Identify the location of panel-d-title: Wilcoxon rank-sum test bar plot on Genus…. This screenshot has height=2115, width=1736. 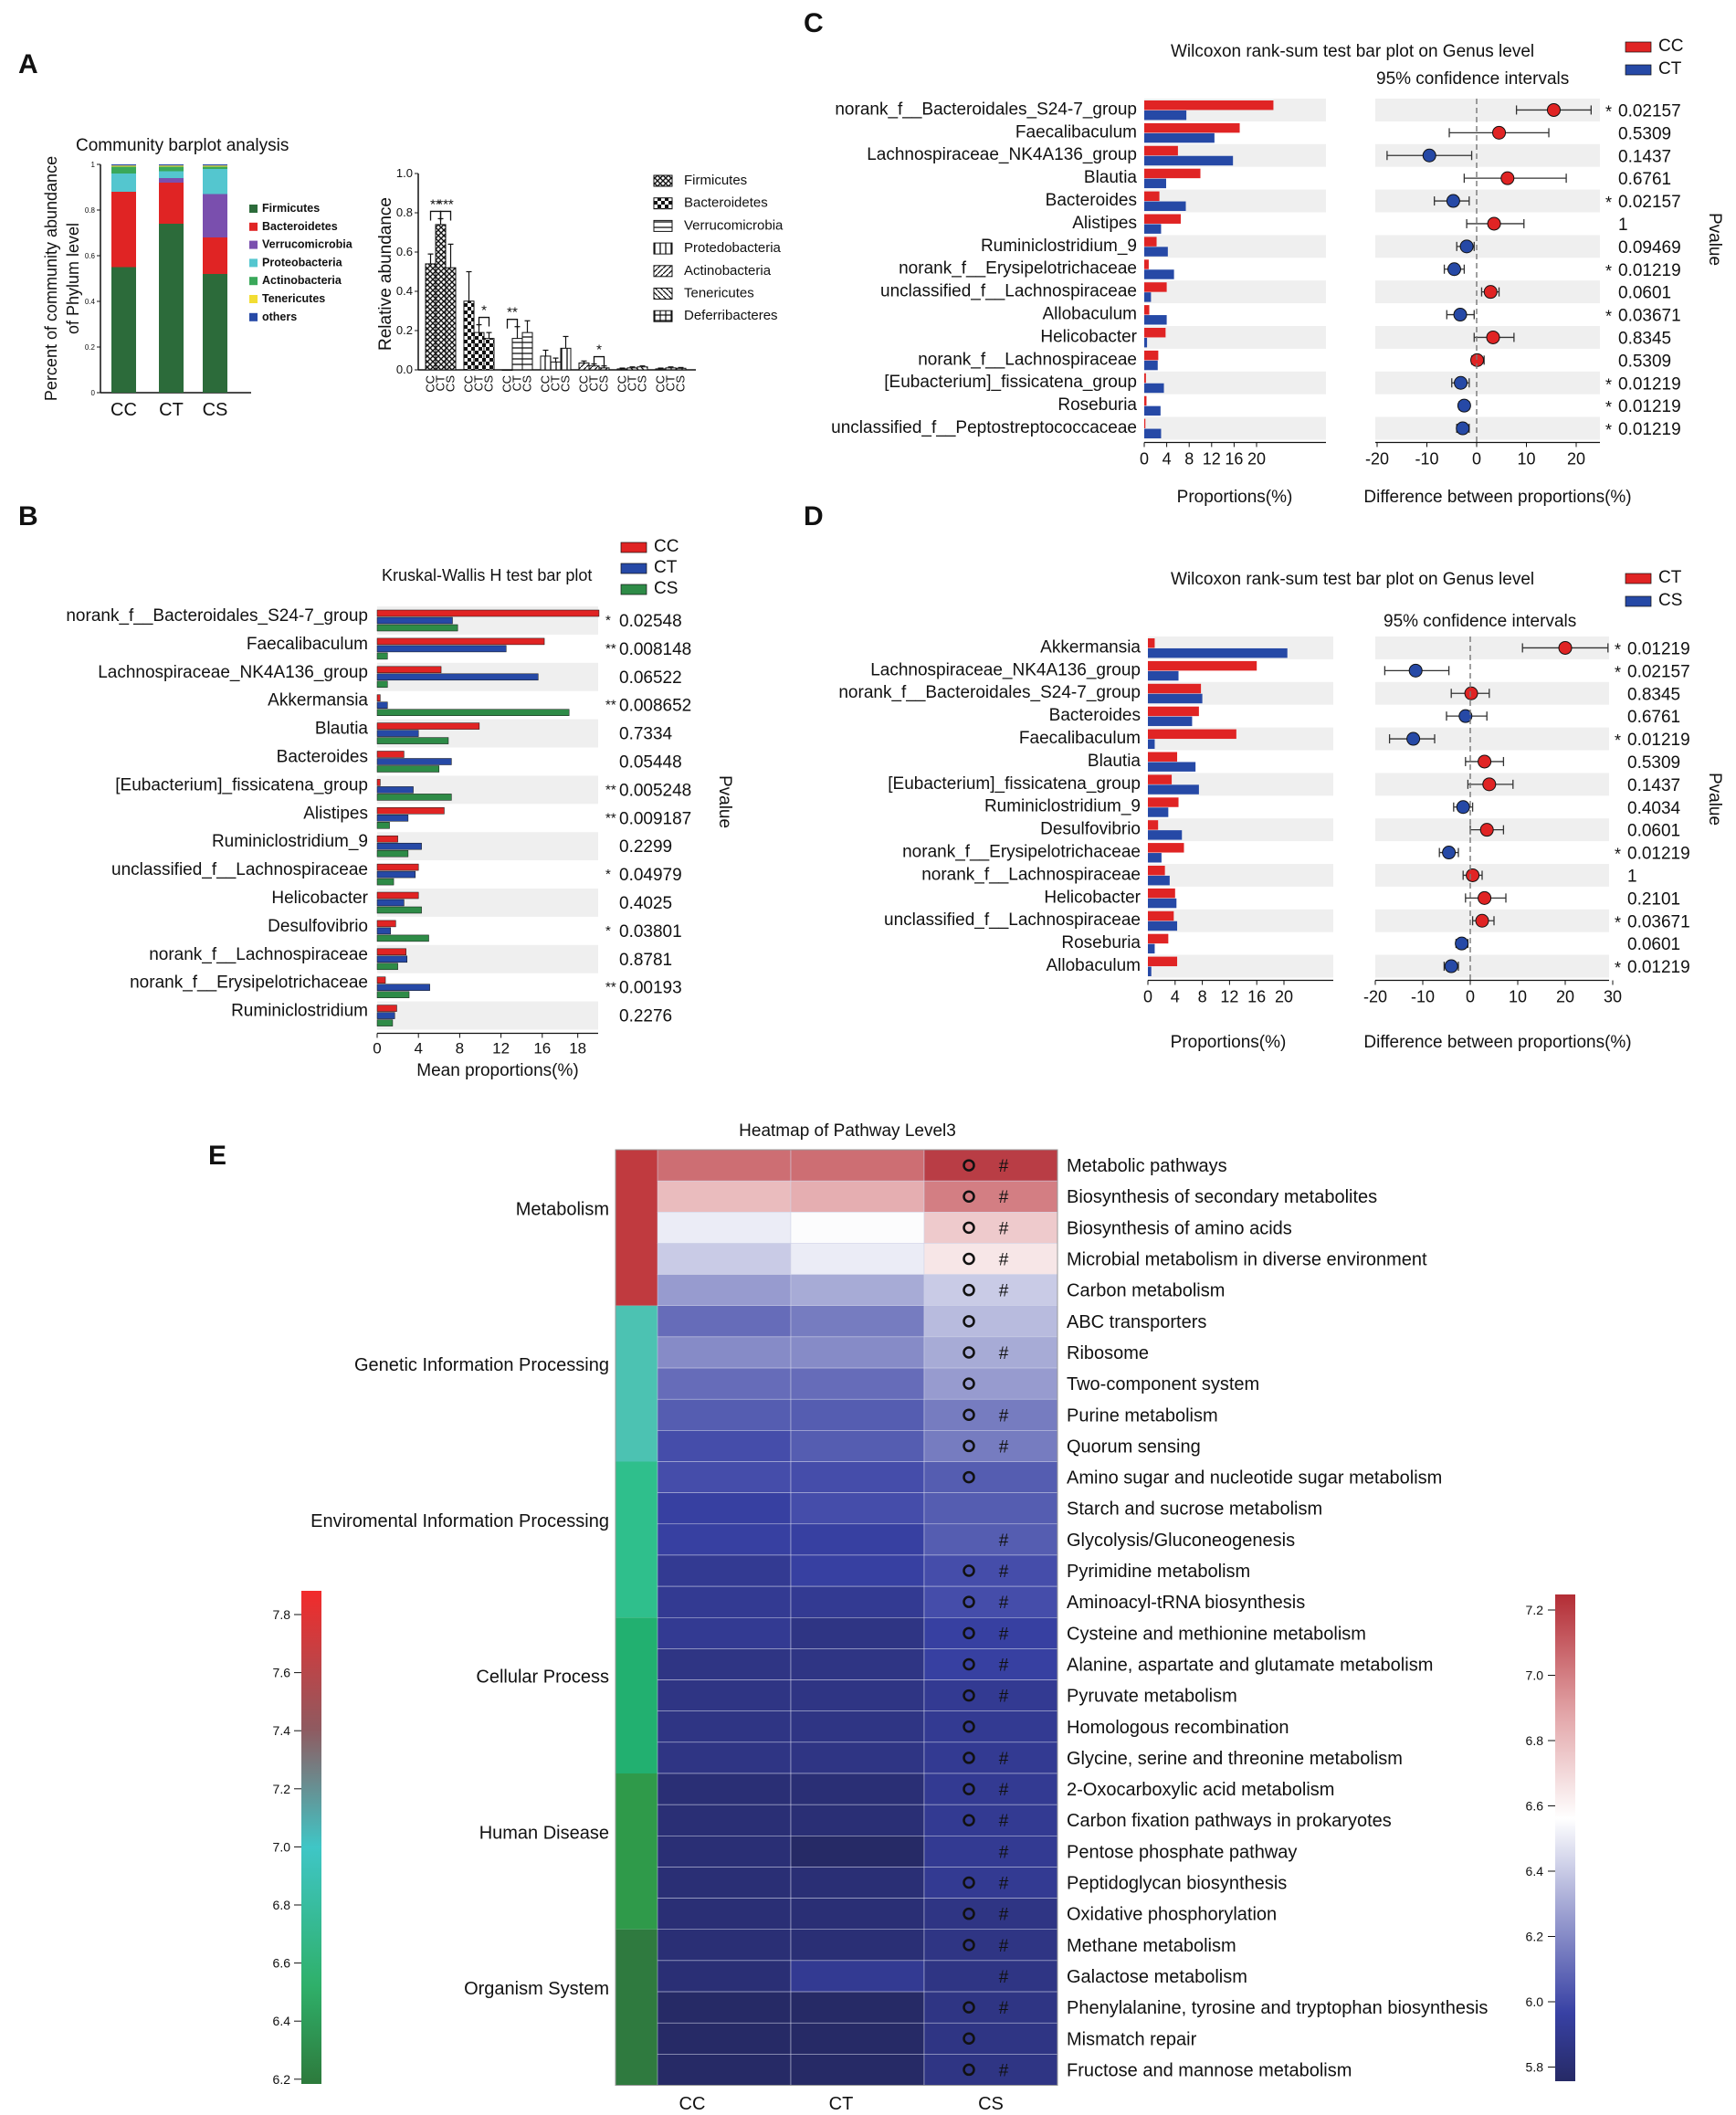
(1352, 580).